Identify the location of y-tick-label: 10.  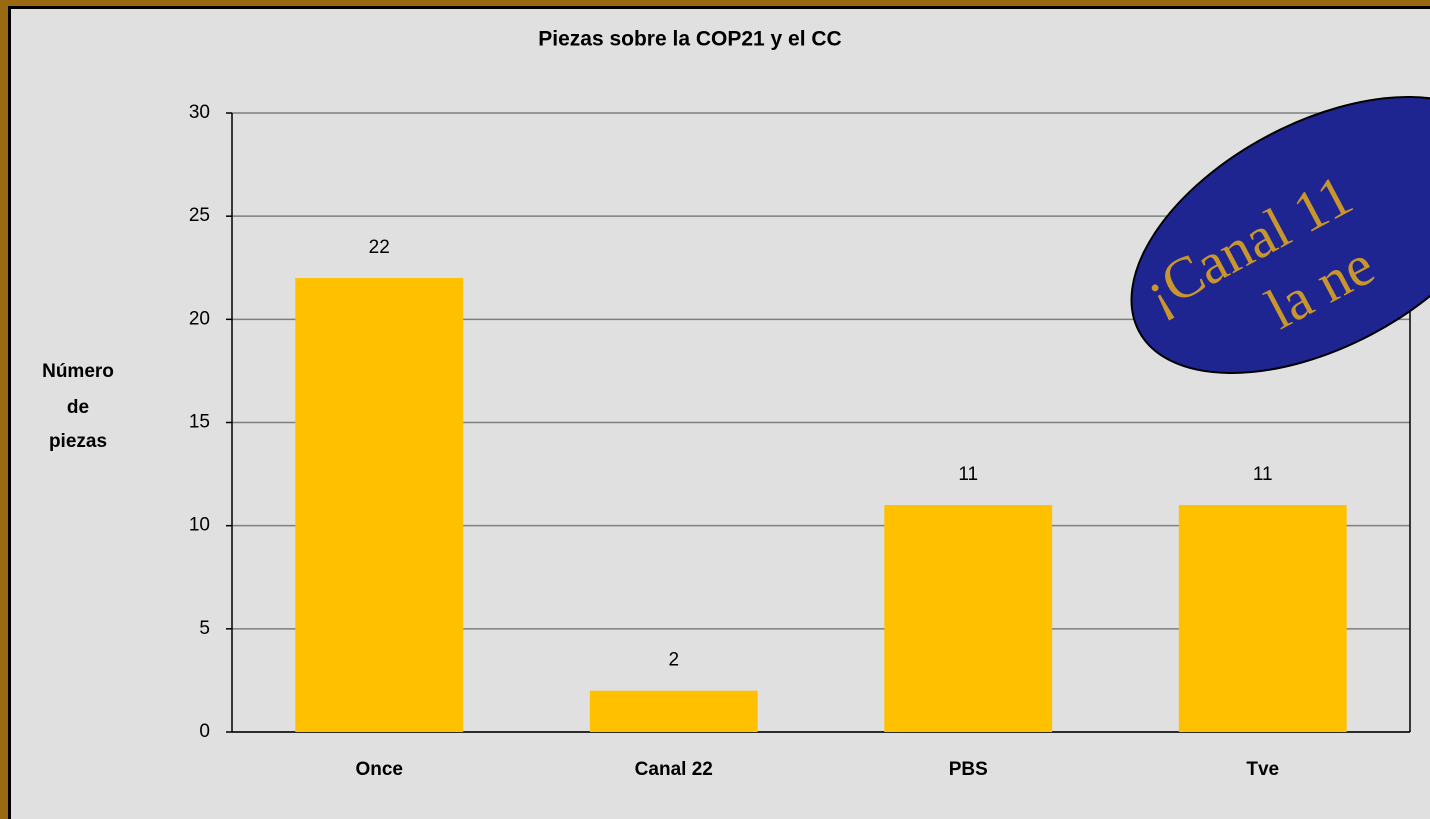
(199, 525).